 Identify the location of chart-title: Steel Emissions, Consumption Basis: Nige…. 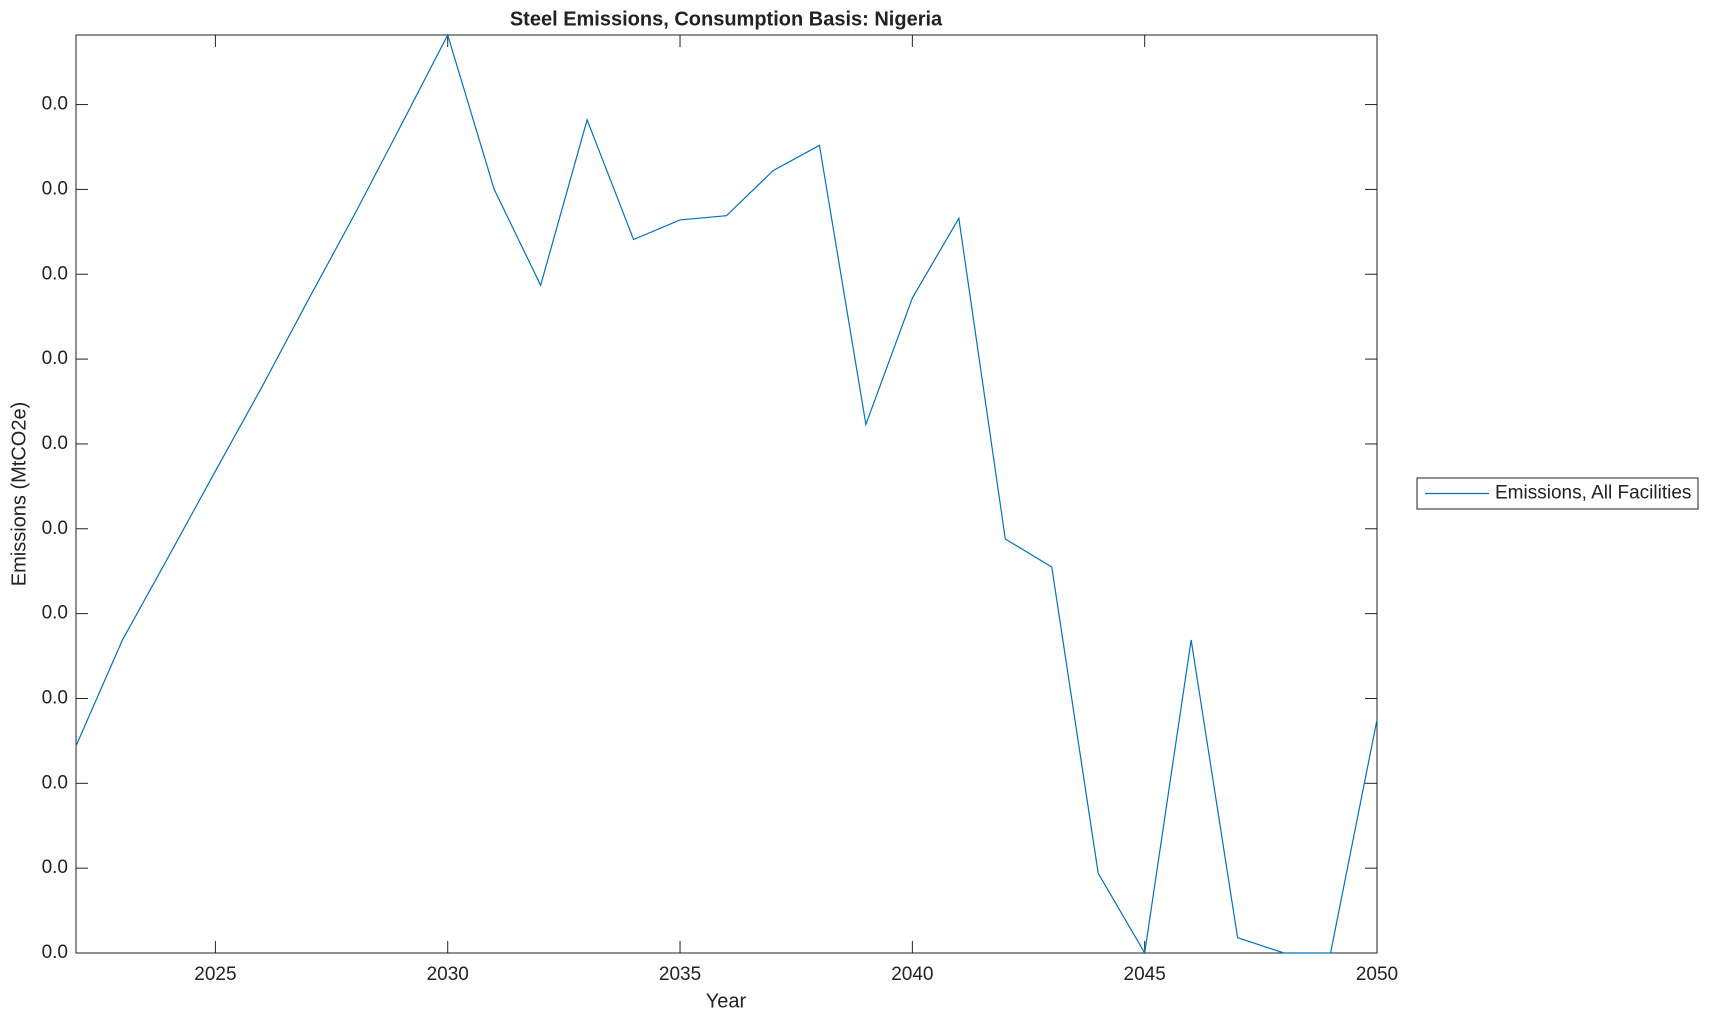
(726, 19).